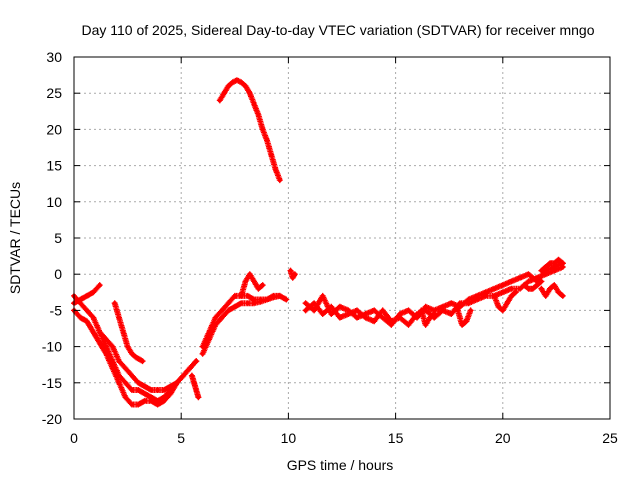 This screenshot has height=485, width=640. Describe the element at coordinates (54, 166) in the screenshot. I see `y-tick-label: 15` at that location.